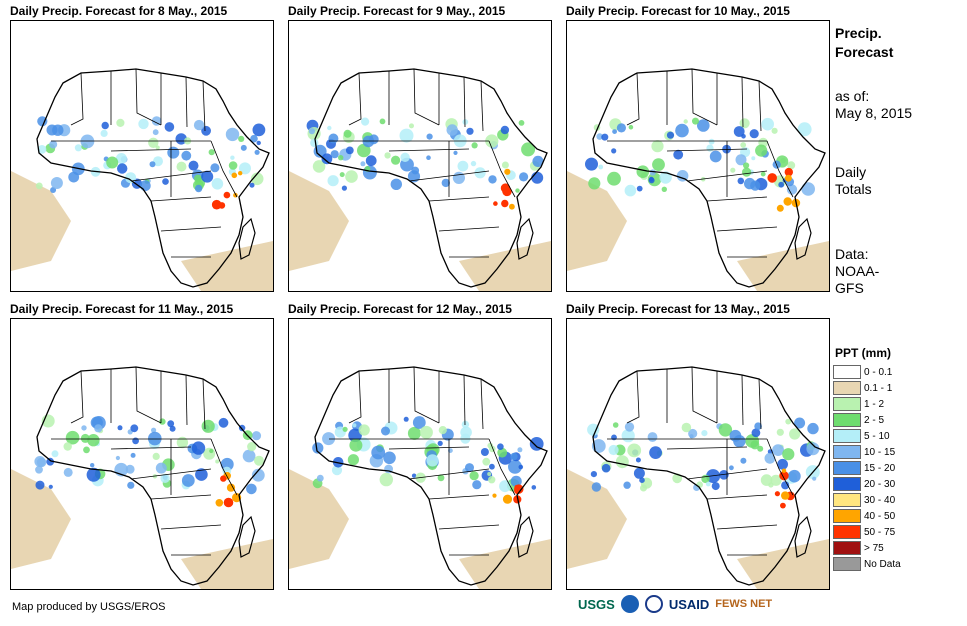 The height and width of the screenshot is (626, 967). What do you see at coordinates (882, 564) in the screenshot?
I see `legend-label: No Data` at bounding box center [882, 564].